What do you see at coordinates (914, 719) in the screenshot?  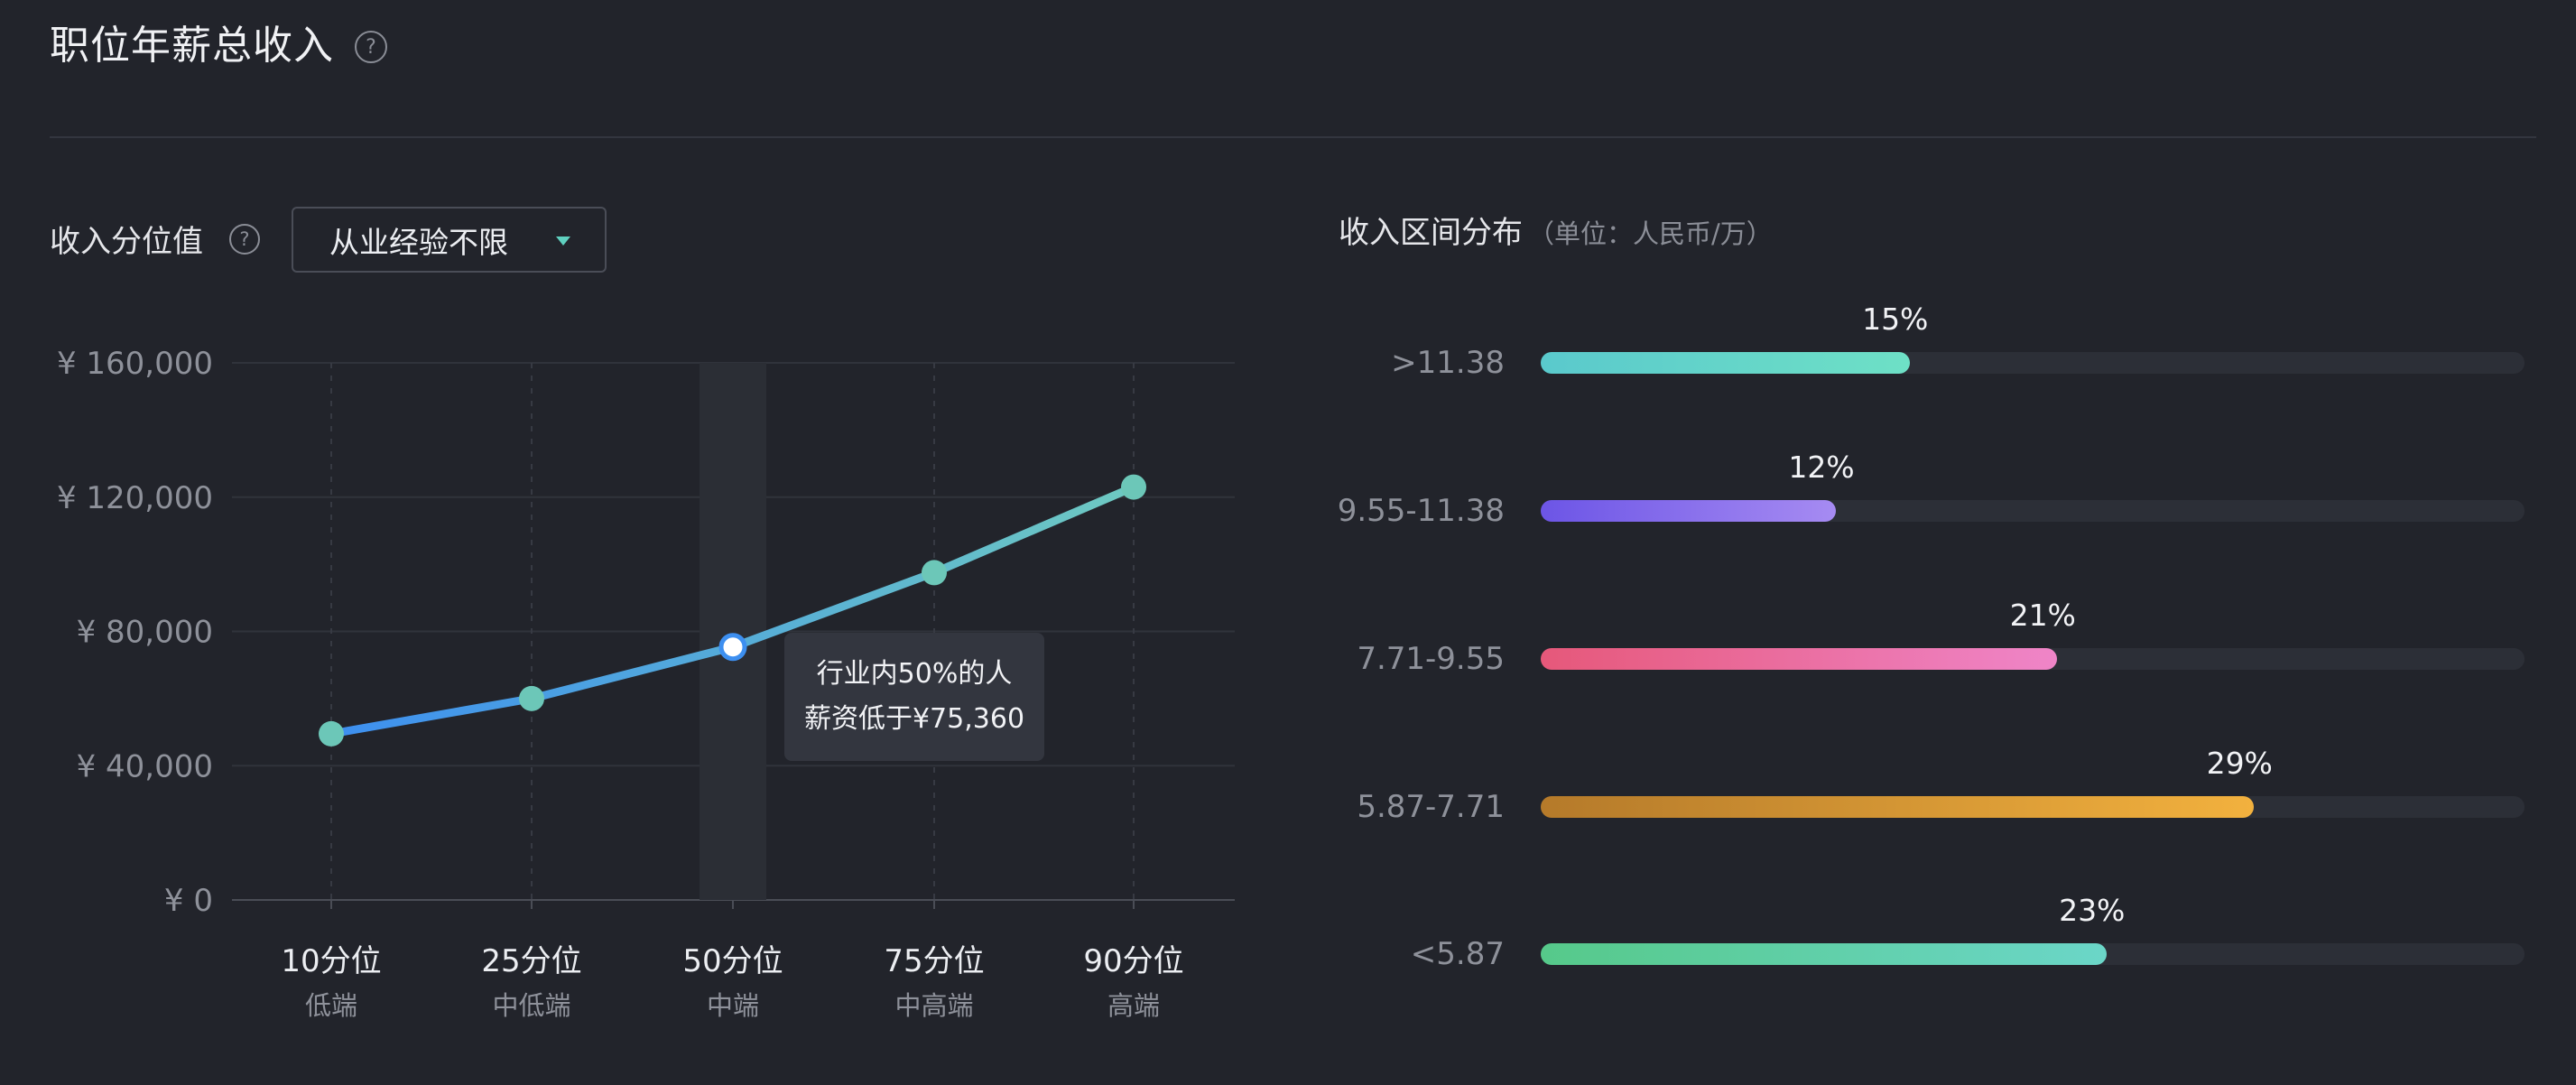 I see `tooltip-line-2: 薪资低于¥75,360` at bounding box center [914, 719].